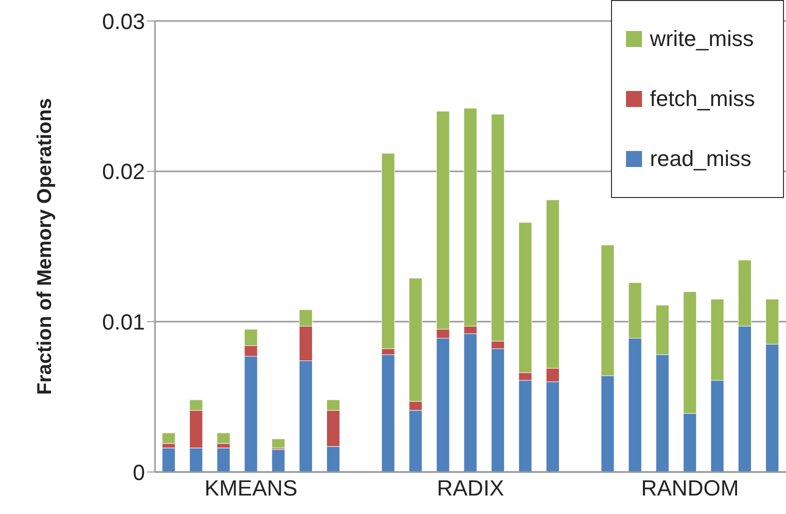 Image resolution: width=786 pixels, height=514 pixels. Describe the element at coordinates (45, 246) in the screenshot. I see `y-axis-title: Fraction of Memory Operations` at that location.